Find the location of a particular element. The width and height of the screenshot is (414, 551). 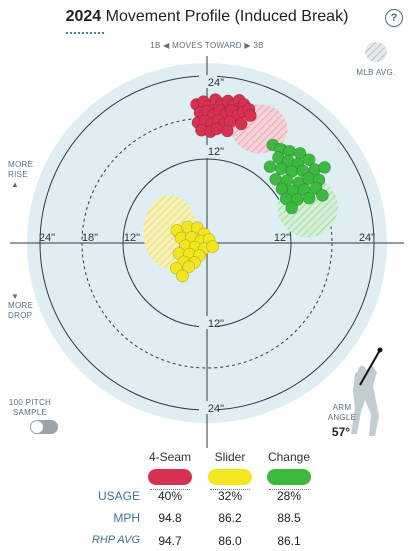

tick-left-12: 12" is located at coordinates (132, 238).